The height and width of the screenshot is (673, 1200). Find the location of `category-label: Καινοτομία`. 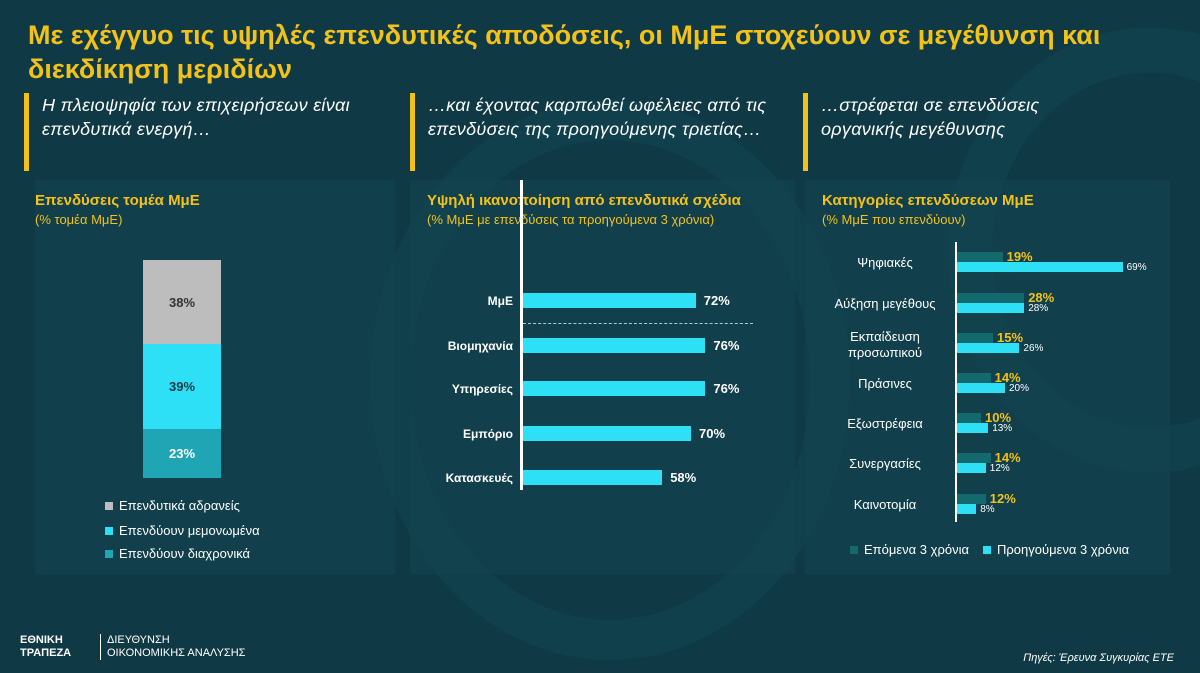

category-label: Καινοτομία is located at coordinates (885, 505).